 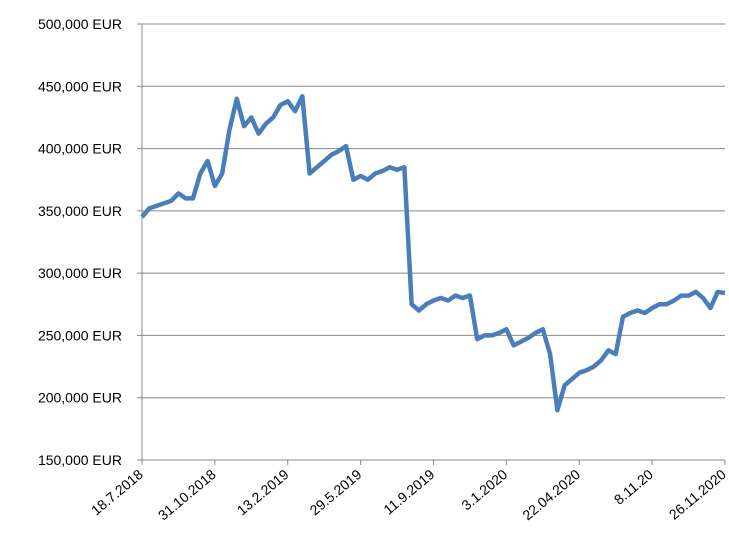 What do you see at coordinates (80, 211) in the screenshot?
I see `y-tick-label: 350,000 EUR` at bounding box center [80, 211].